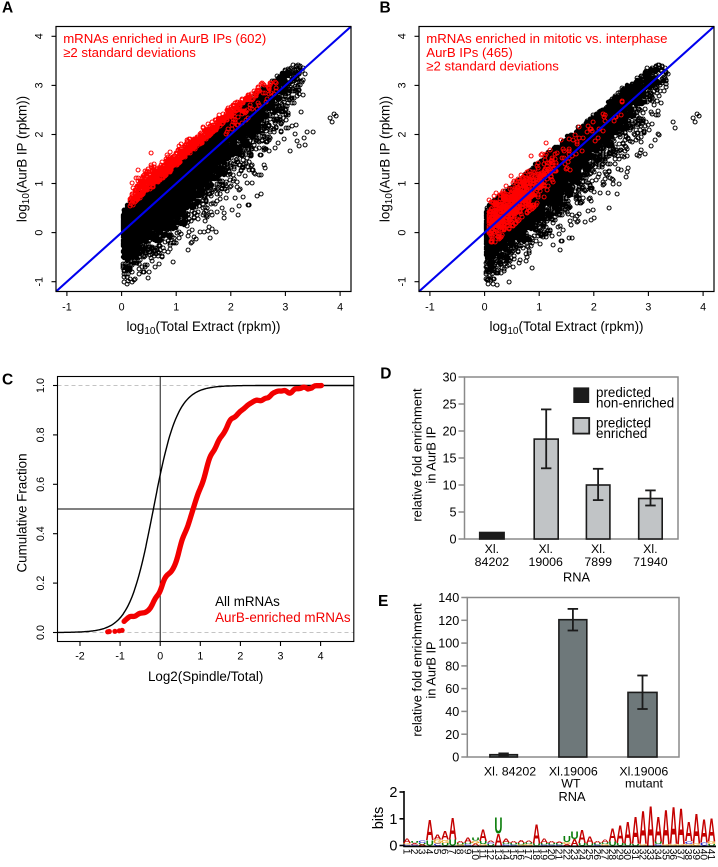 This screenshot has height=867, width=718. What do you see at coordinates (596, 855) in the screenshot?
I see `svg-text: 26` at bounding box center [596, 855].